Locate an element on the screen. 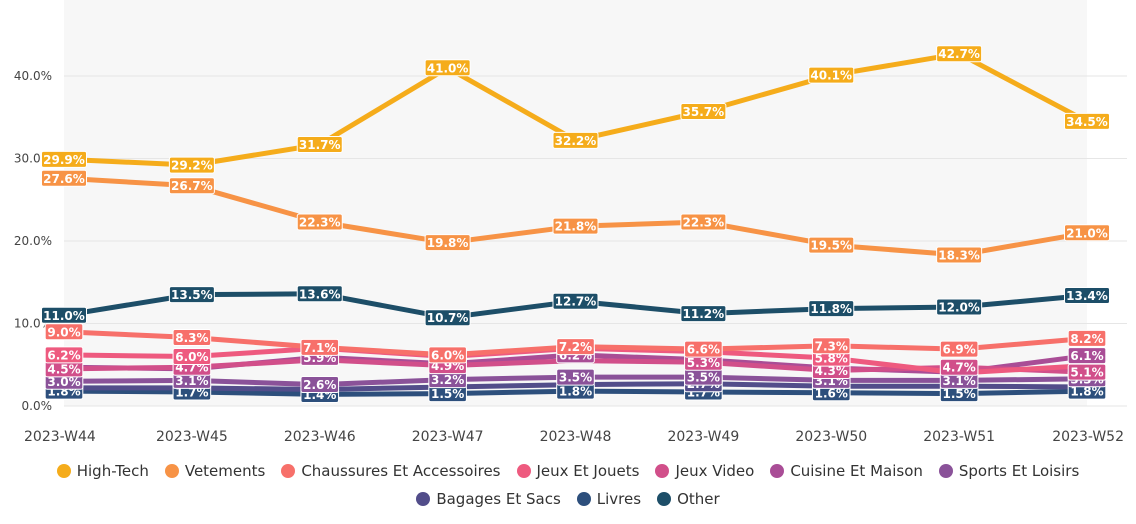  data-label-text: 13.5% is located at coordinates (192, 295).